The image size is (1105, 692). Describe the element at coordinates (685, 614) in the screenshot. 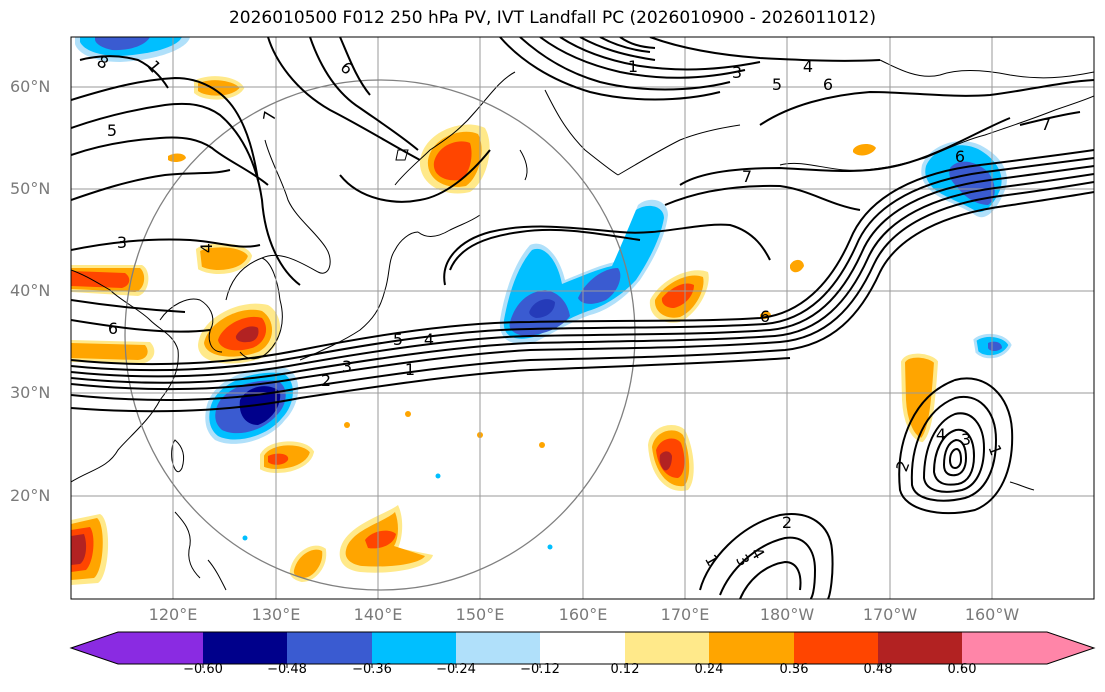

I see `lon-label: 170°E` at that location.